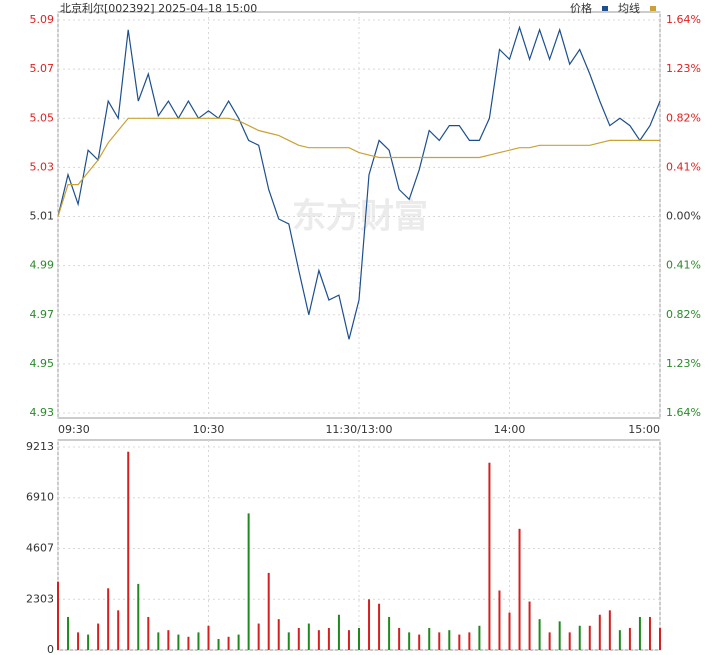  Describe the element at coordinates (50, 649) in the screenshot. I see `y-tick-label: 0` at that location.